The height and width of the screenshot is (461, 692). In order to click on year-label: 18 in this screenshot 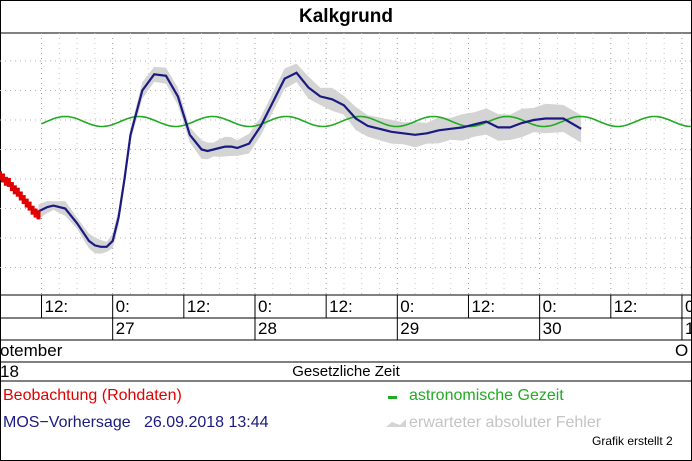, I will do `click(9, 371)`.